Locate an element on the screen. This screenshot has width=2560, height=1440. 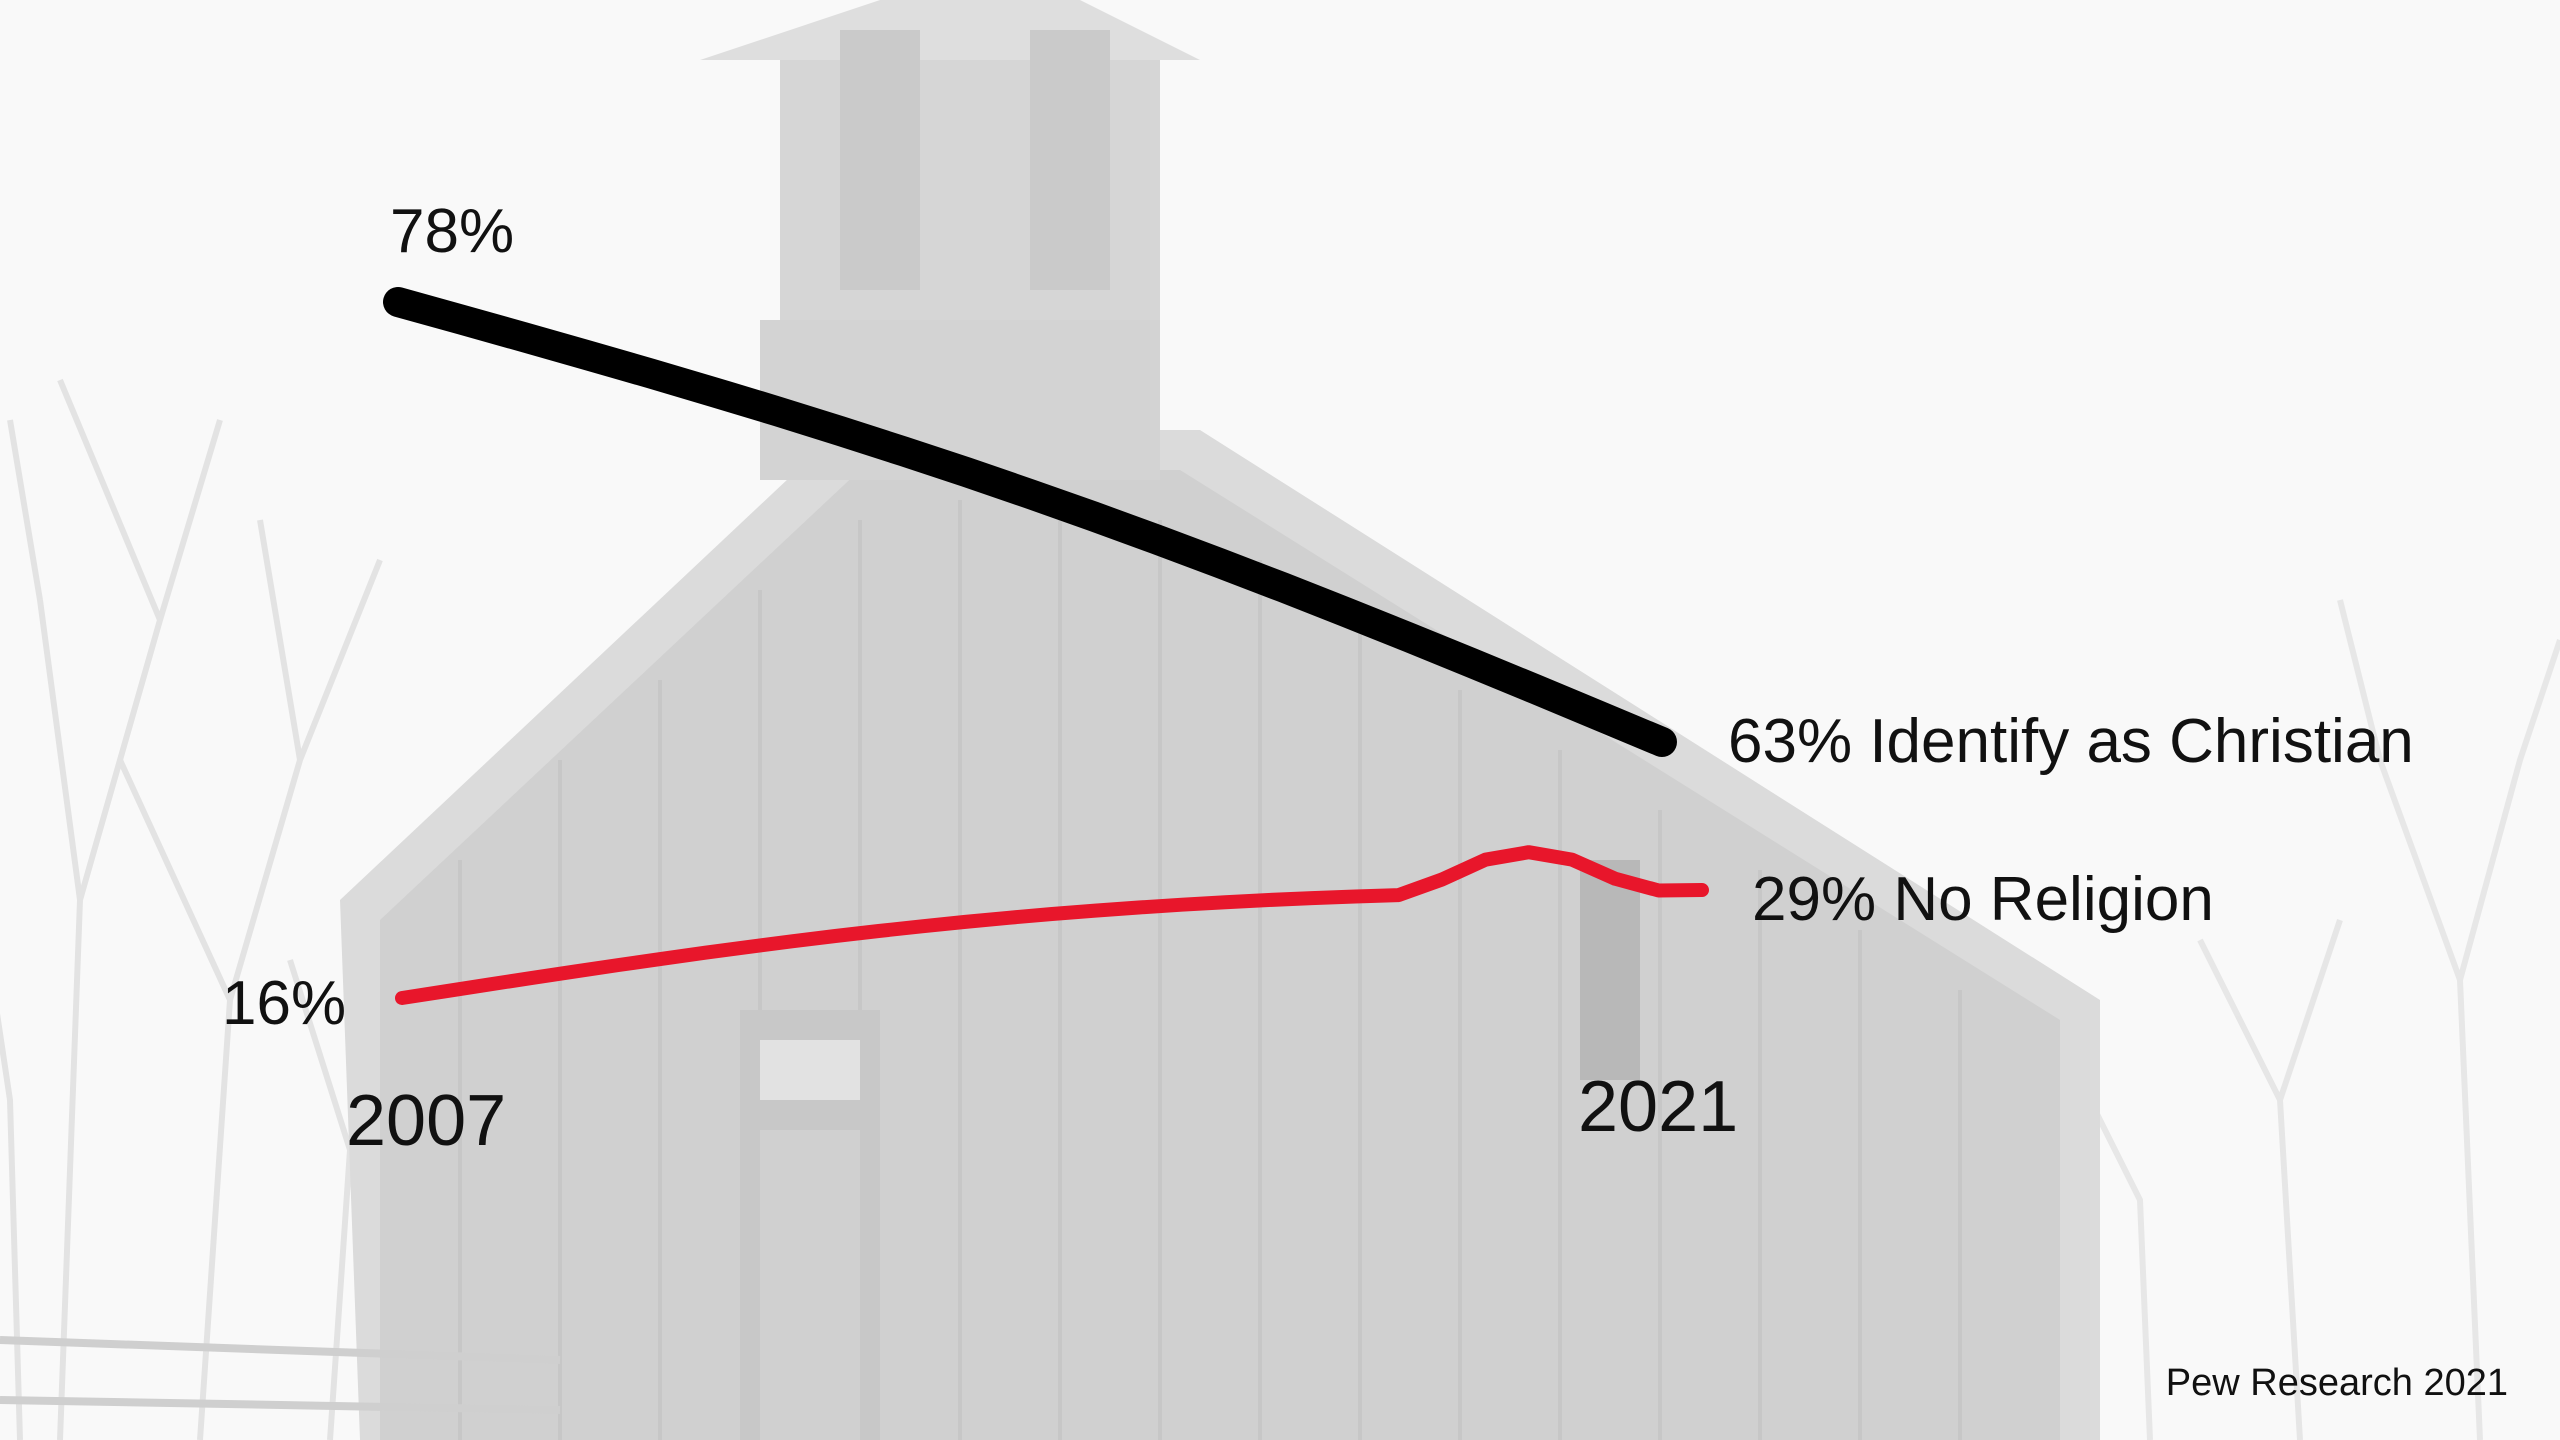
no-religion-end-label: 29% No Religion is located at coordinates (1983, 899).